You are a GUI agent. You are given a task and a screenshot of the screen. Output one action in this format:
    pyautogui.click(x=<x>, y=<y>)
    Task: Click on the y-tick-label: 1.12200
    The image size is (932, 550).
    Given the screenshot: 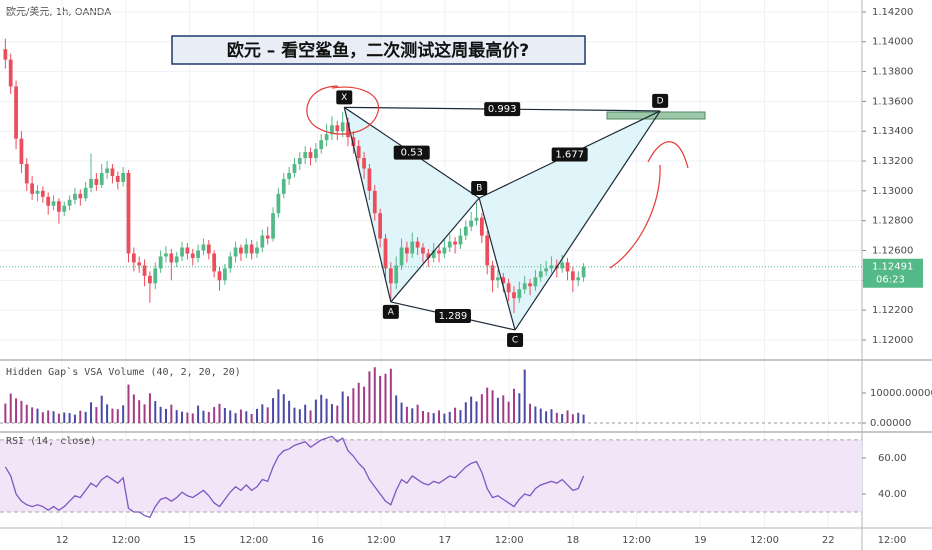 What is the action you would take?
    pyautogui.click(x=892, y=310)
    